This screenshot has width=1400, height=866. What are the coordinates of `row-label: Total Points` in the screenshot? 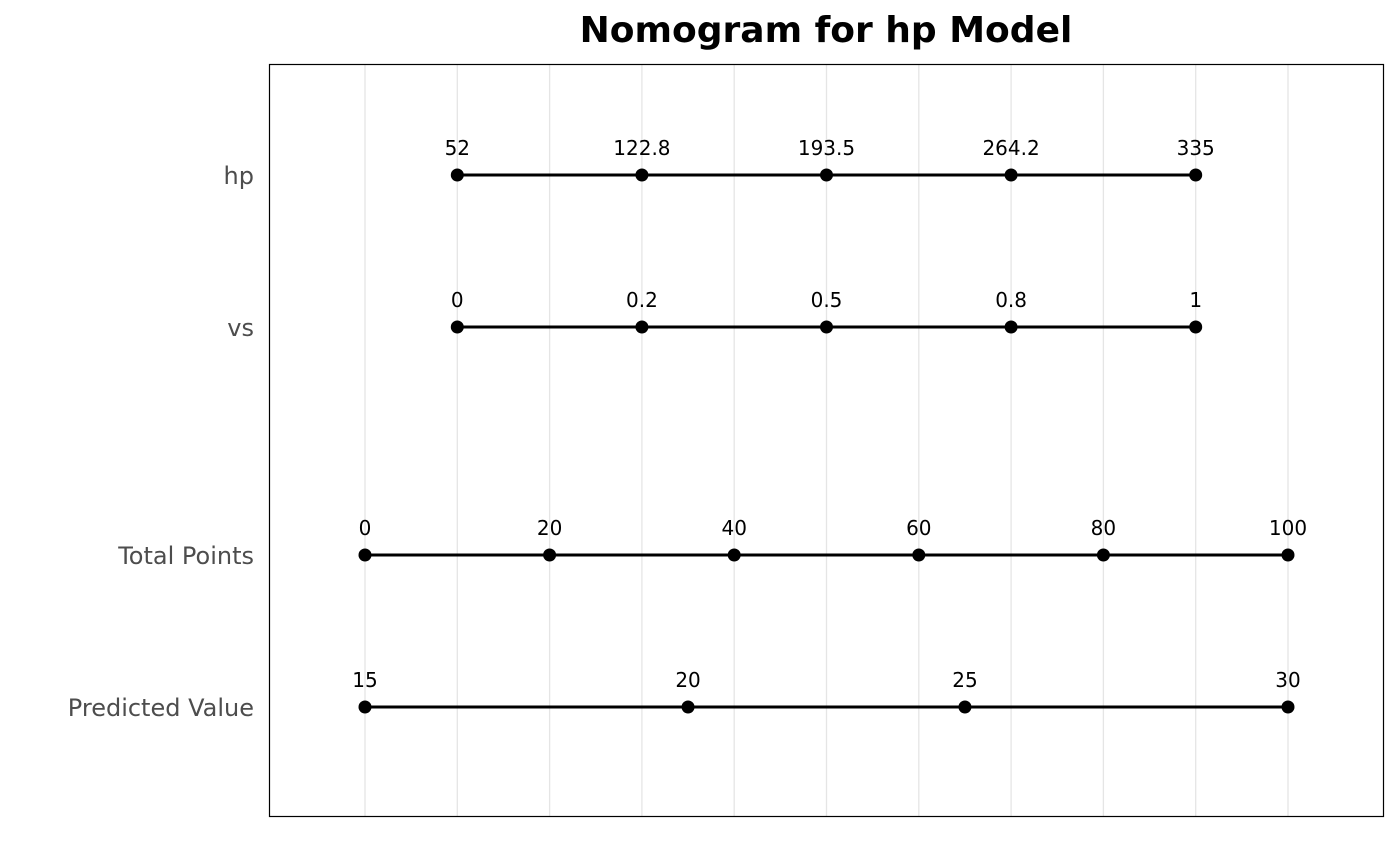 It's located at (185, 556).